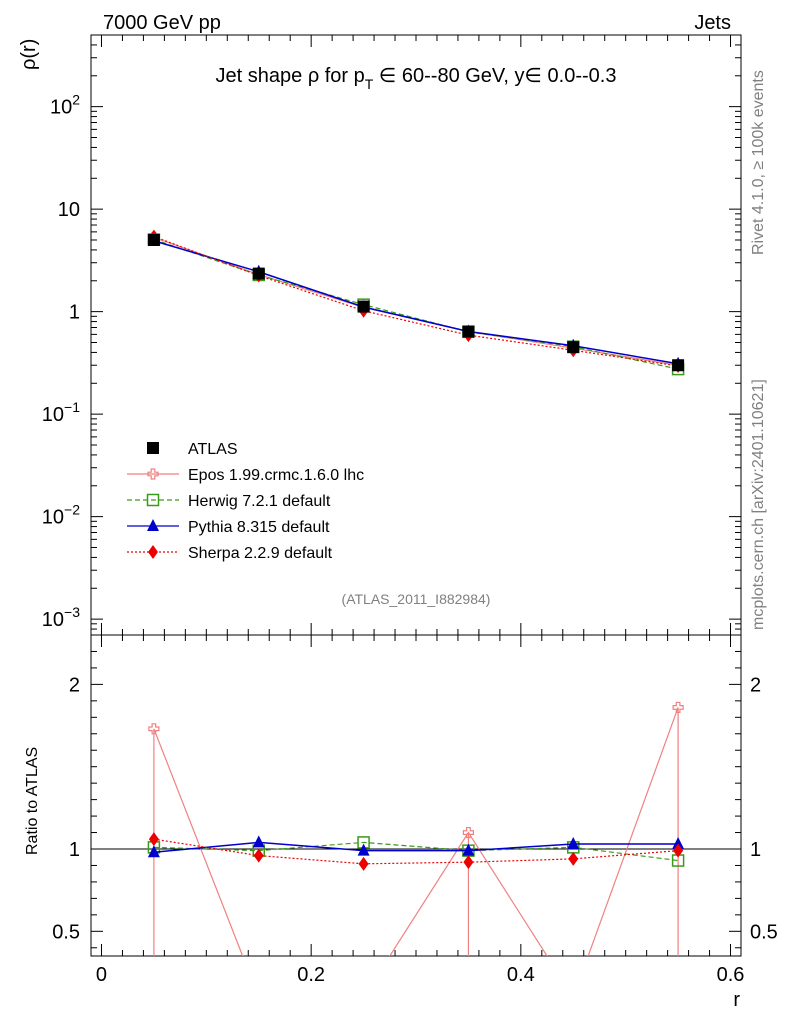 This screenshot has width=786, height=1024. Describe the element at coordinates (764, 932) in the screenshot. I see `ratio-y-tick-label-right: 0.5` at that location.